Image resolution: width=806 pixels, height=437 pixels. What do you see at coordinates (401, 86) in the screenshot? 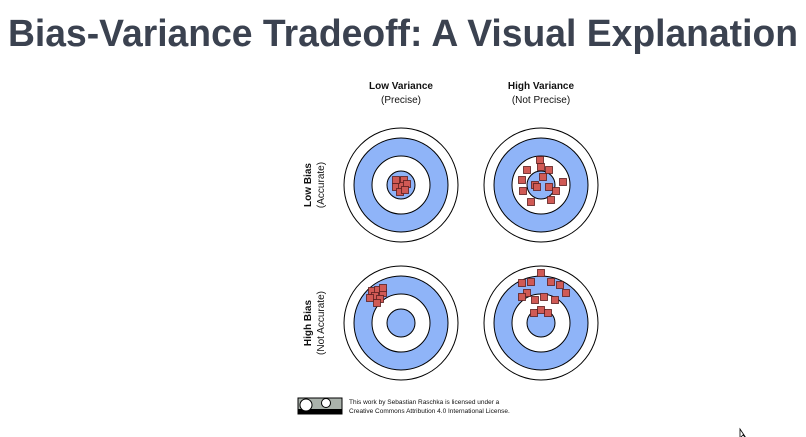
I see `column-label: Low Variance` at bounding box center [401, 86].